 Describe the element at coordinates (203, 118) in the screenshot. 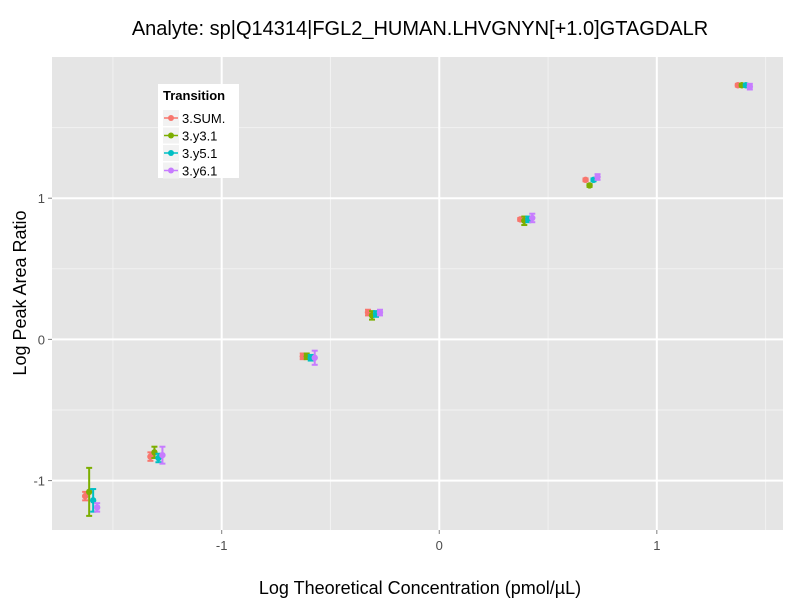

I see `legend-label: 3.SUM.` at that location.